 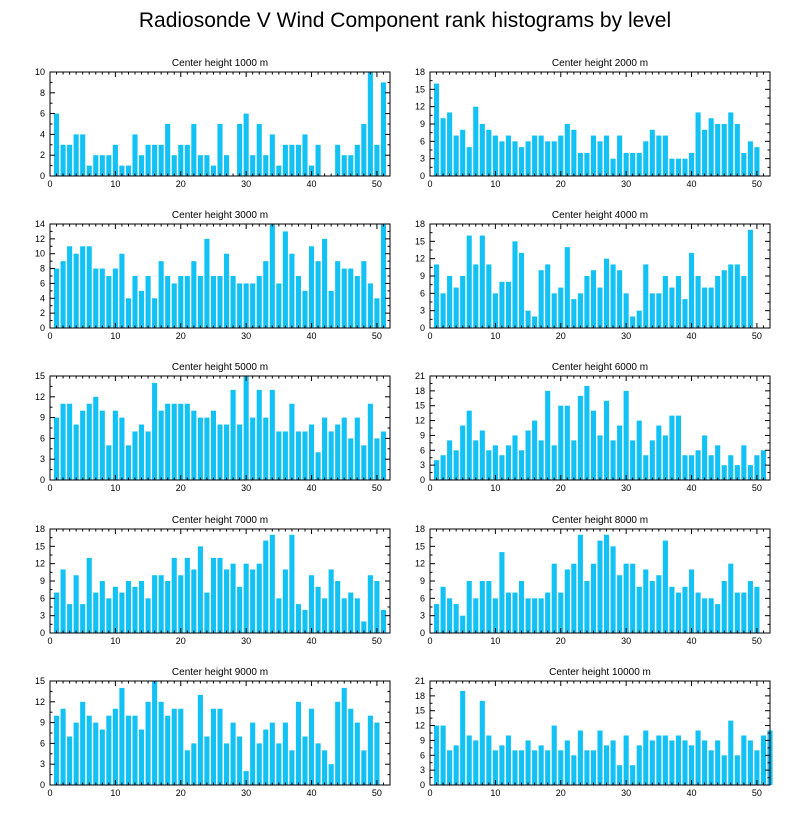 What do you see at coordinates (42, 93) in the screenshot?
I see `y-tick-label: 8` at bounding box center [42, 93].